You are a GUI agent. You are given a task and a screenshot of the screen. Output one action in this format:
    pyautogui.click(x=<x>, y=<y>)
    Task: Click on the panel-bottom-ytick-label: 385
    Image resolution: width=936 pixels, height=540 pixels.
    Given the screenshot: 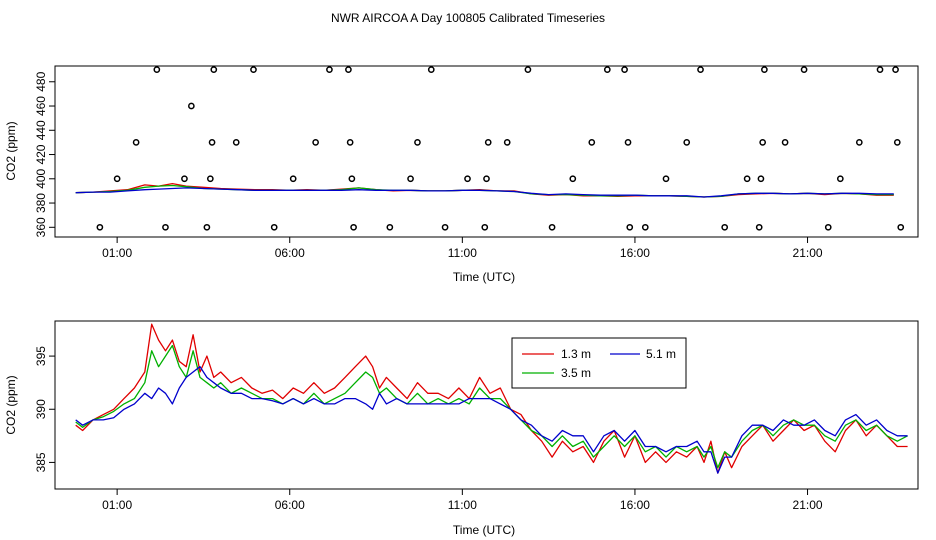 What is the action you would take?
    pyautogui.click(x=41, y=462)
    